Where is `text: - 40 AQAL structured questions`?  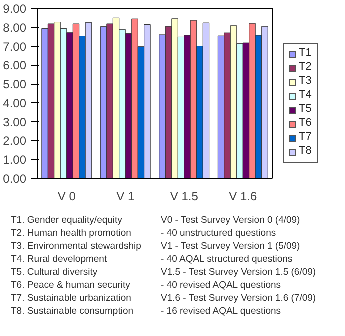
text: - 40 AQAL structured questions is located at coordinates (227, 259).